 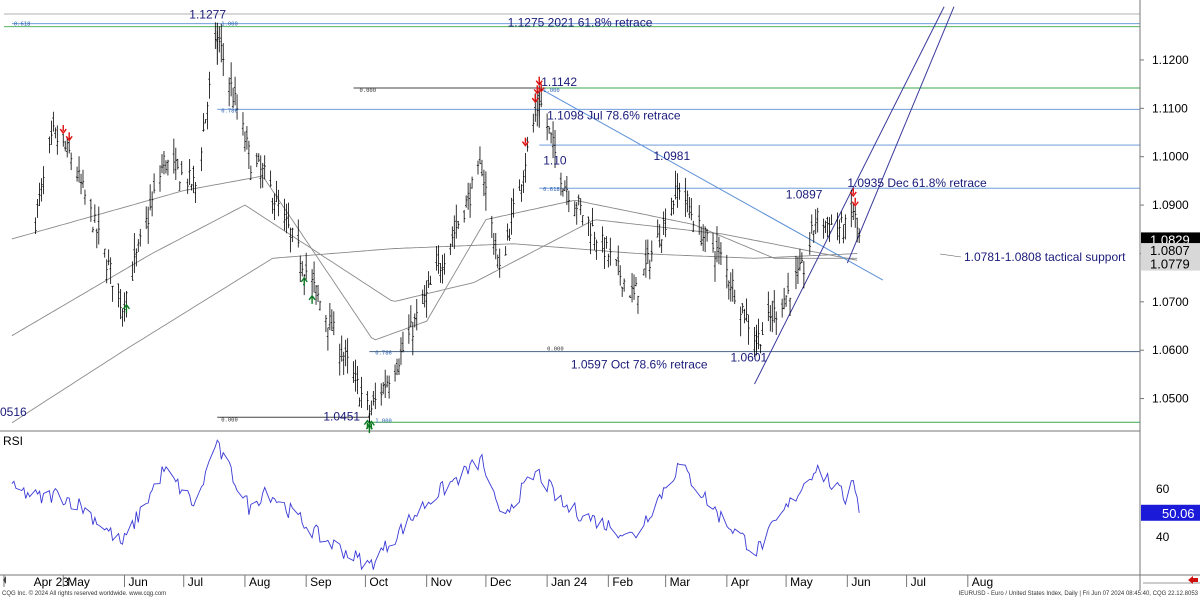 What do you see at coordinates (1170, 350) in the screenshot?
I see `y-tick-label: 1.0600` at bounding box center [1170, 350].